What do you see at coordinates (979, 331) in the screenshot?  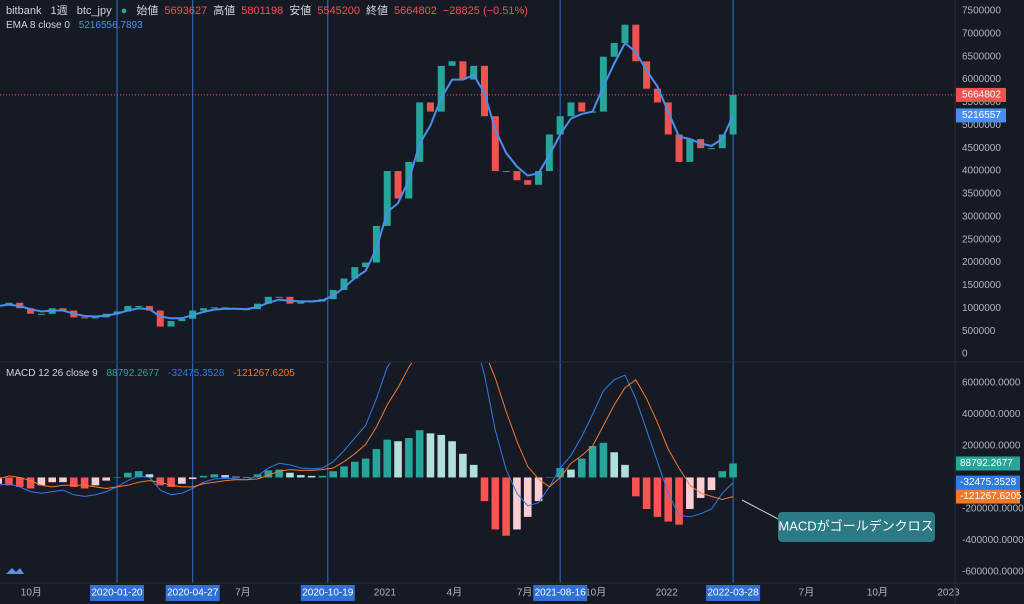 I see `y-tick-label: 500000` at bounding box center [979, 331].